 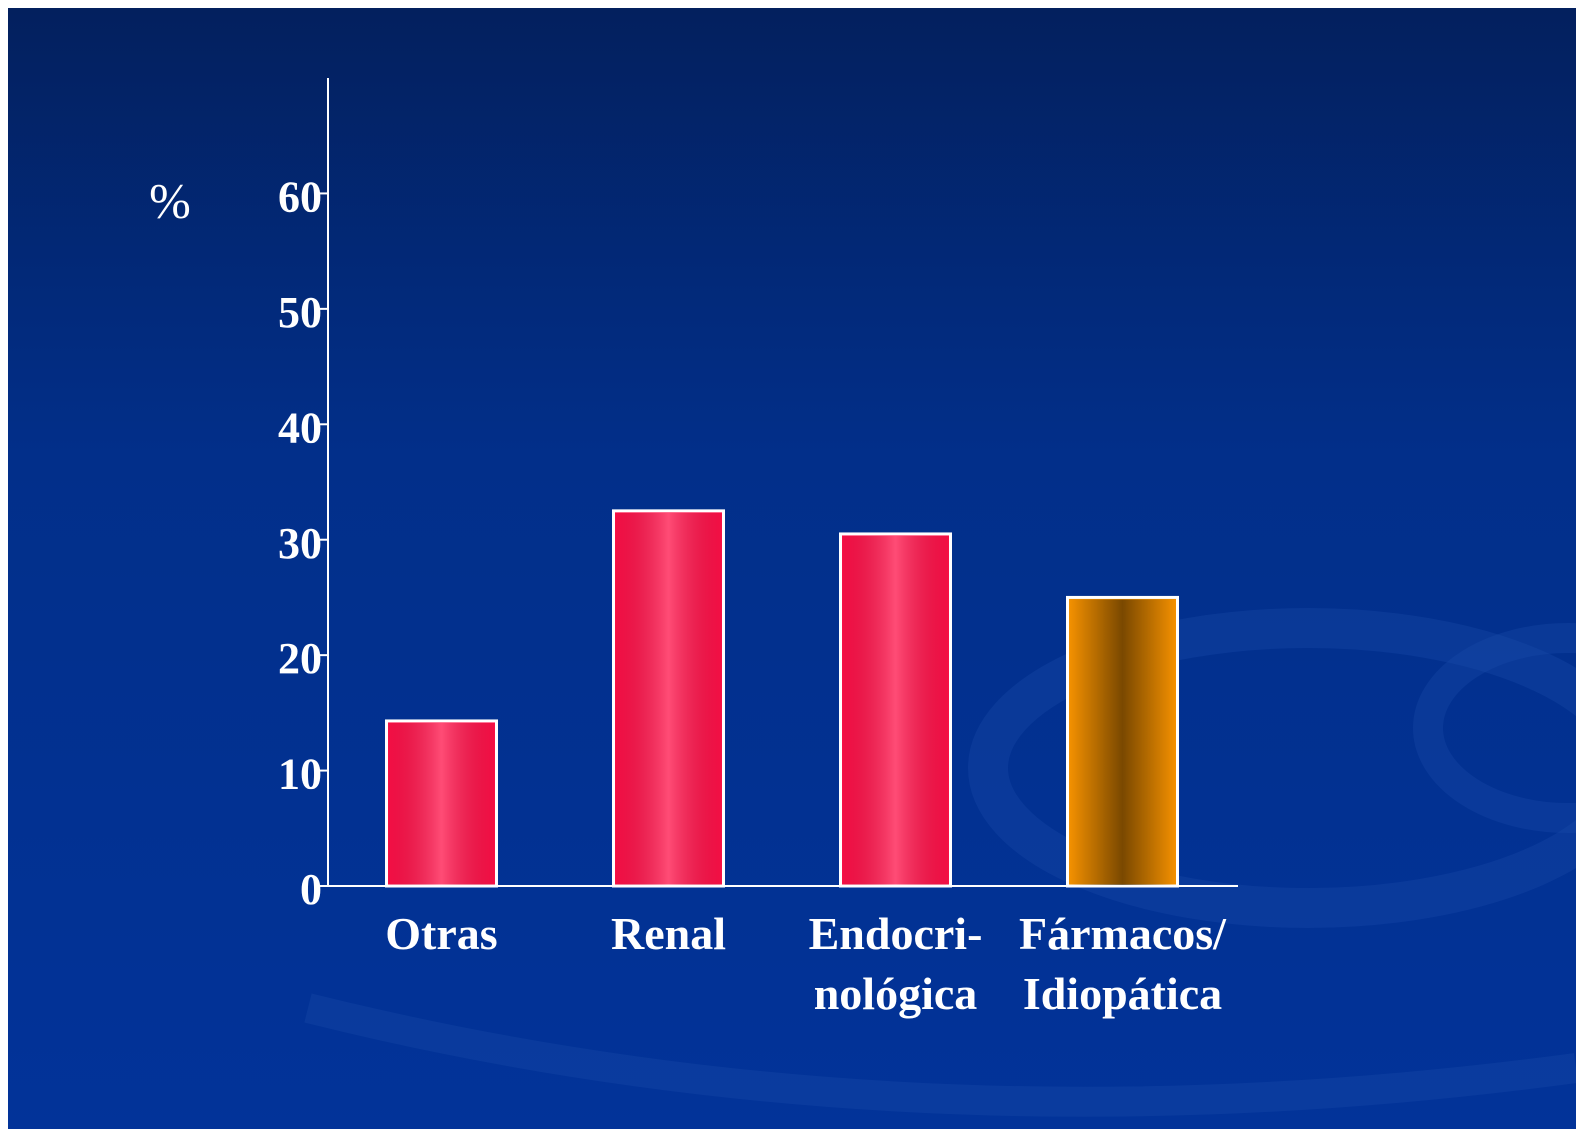 I want to click on y-tick-label: 60, so click(x=300, y=197).